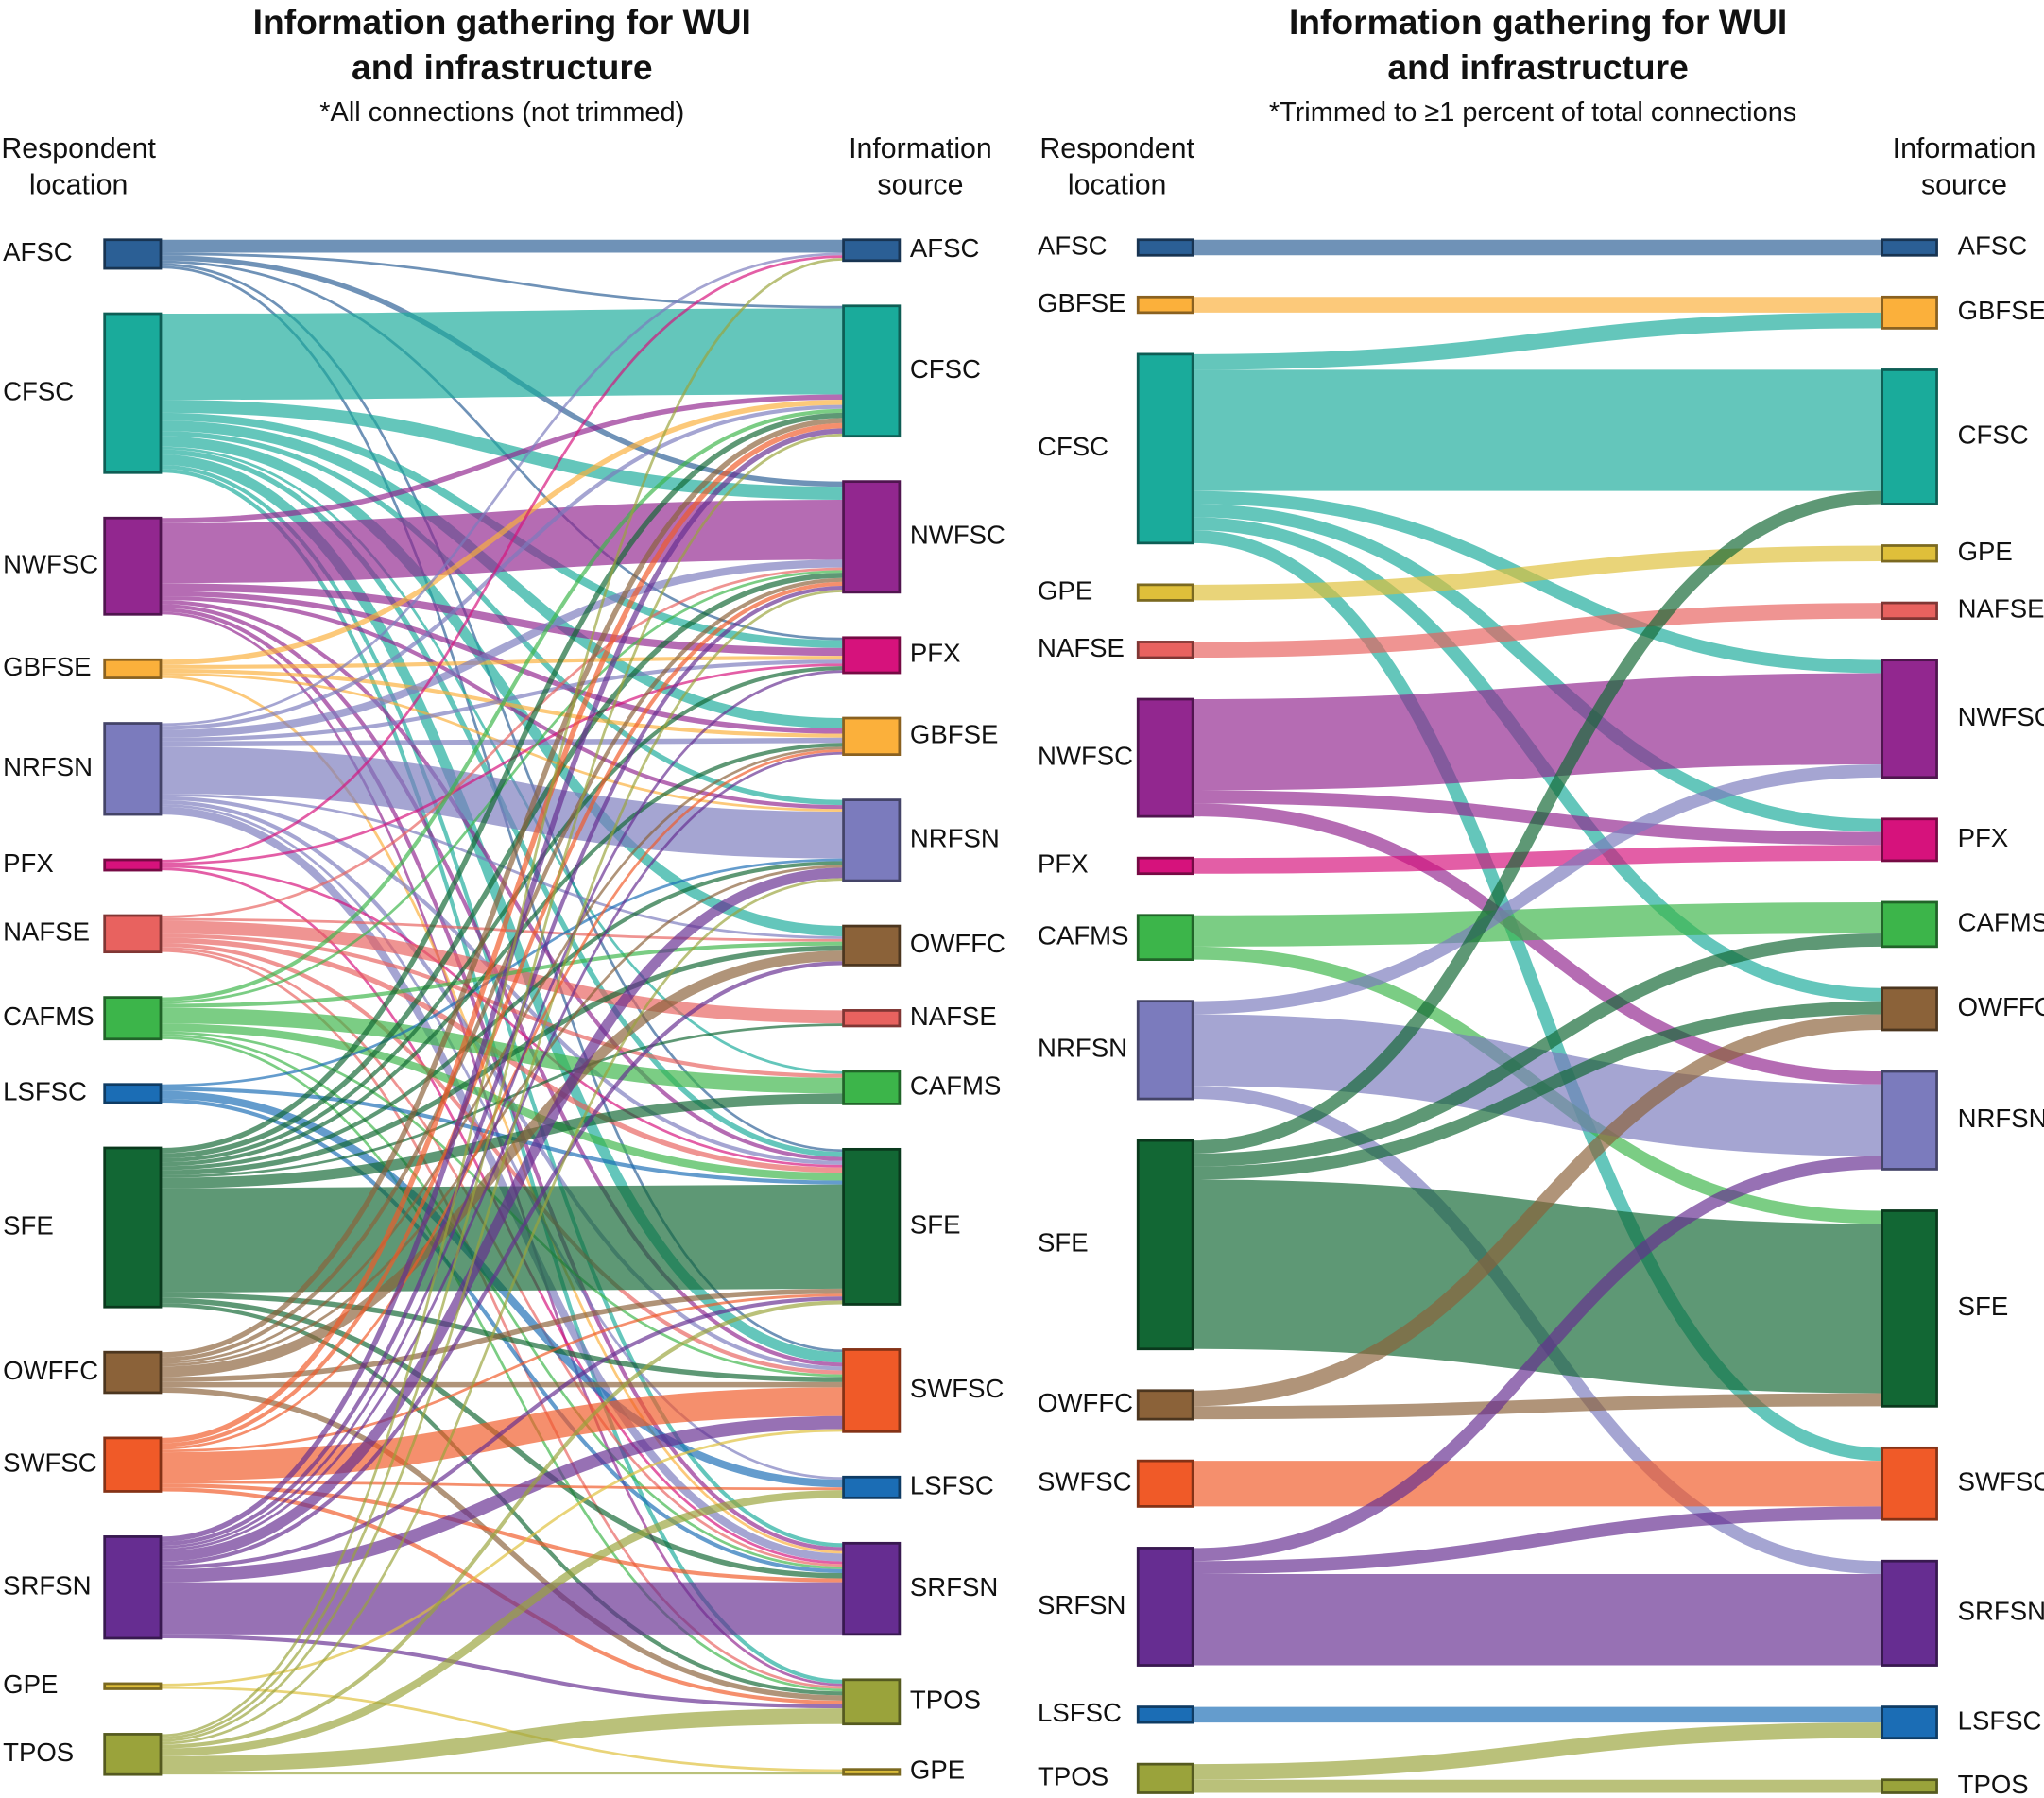 The image size is (2044, 1798). I want to click on link-tpos-to-sfe, so click(502, 1525).